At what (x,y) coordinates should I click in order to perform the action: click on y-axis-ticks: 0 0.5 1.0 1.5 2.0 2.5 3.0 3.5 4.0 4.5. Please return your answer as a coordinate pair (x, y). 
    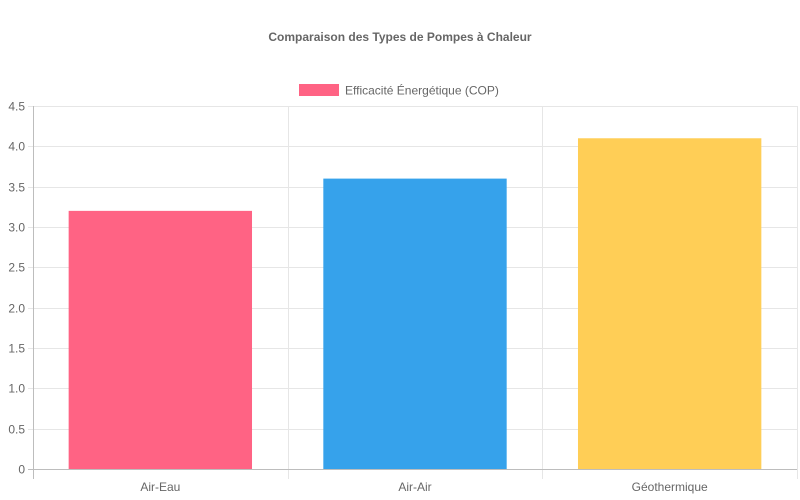
    Looking at the image, I should click on (16, 288).